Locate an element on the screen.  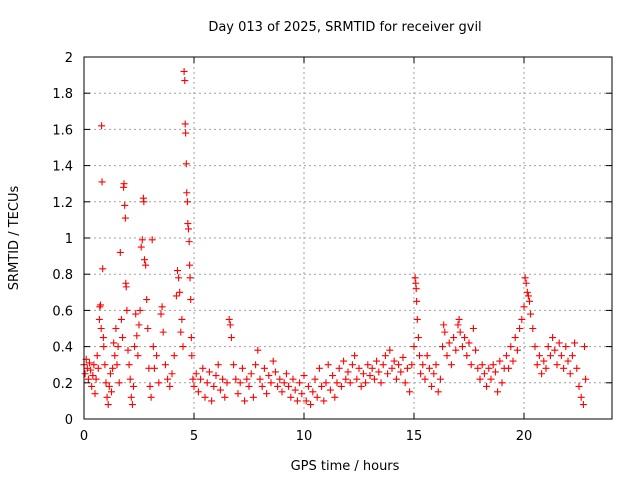
y-tick-label: 0 is located at coordinates (69, 420).